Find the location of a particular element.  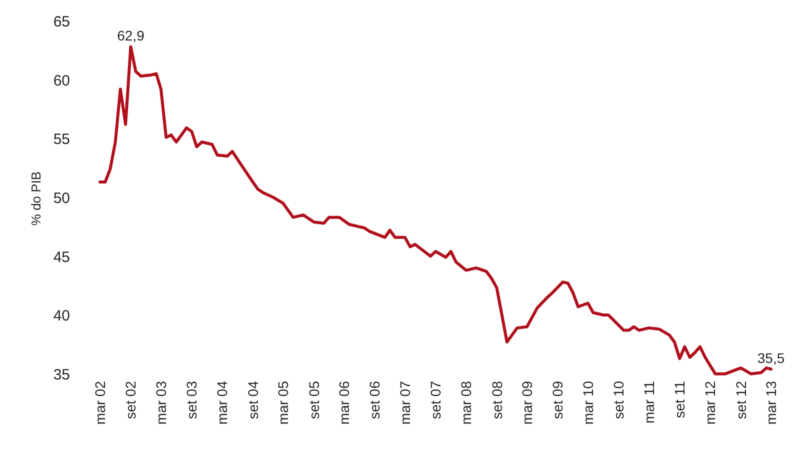

x-tick-label: mar 06 is located at coordinates (344, 402).